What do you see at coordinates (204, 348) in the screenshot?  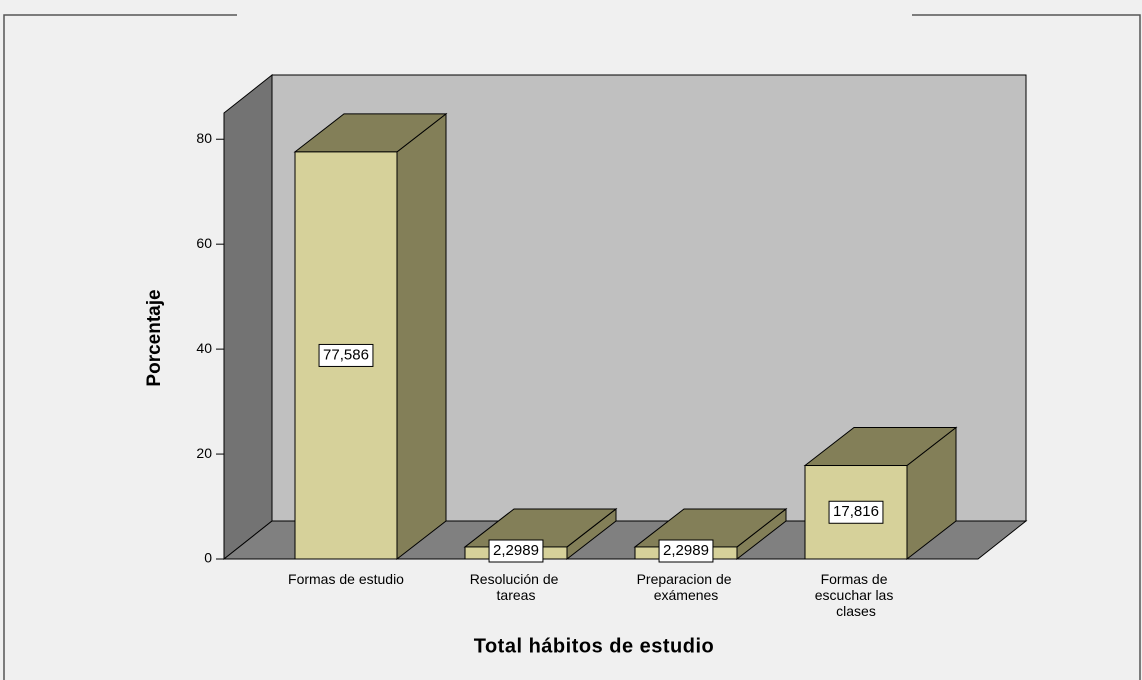 I see `y-tick-label: 40` at bounding box center [204, 348].